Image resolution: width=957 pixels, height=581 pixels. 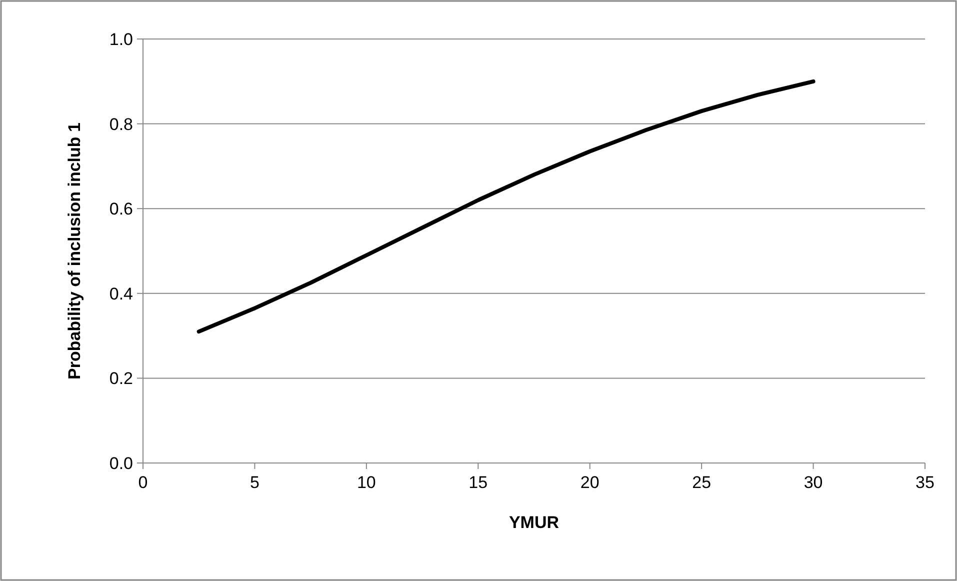 I want to click on y-tick-label: 0.6, so click(x=121, y=209).